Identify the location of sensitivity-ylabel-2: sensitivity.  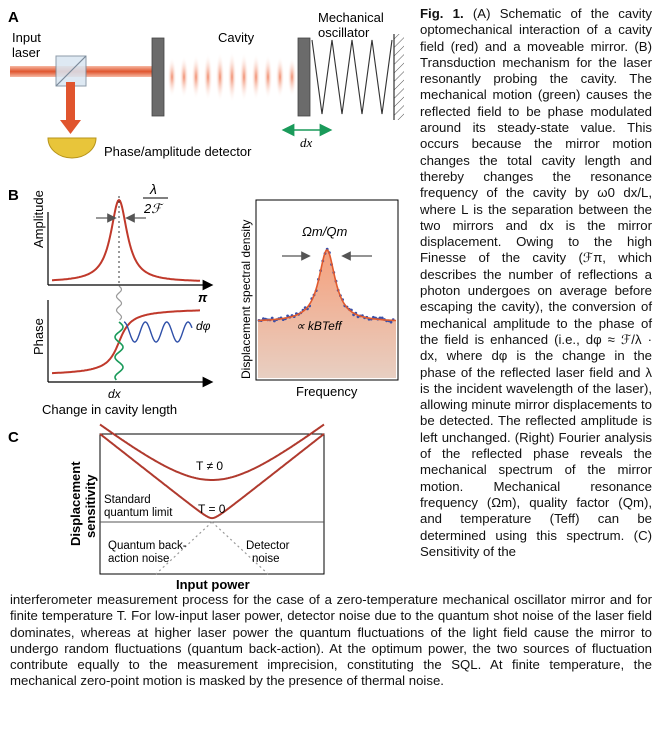
(90, 506).